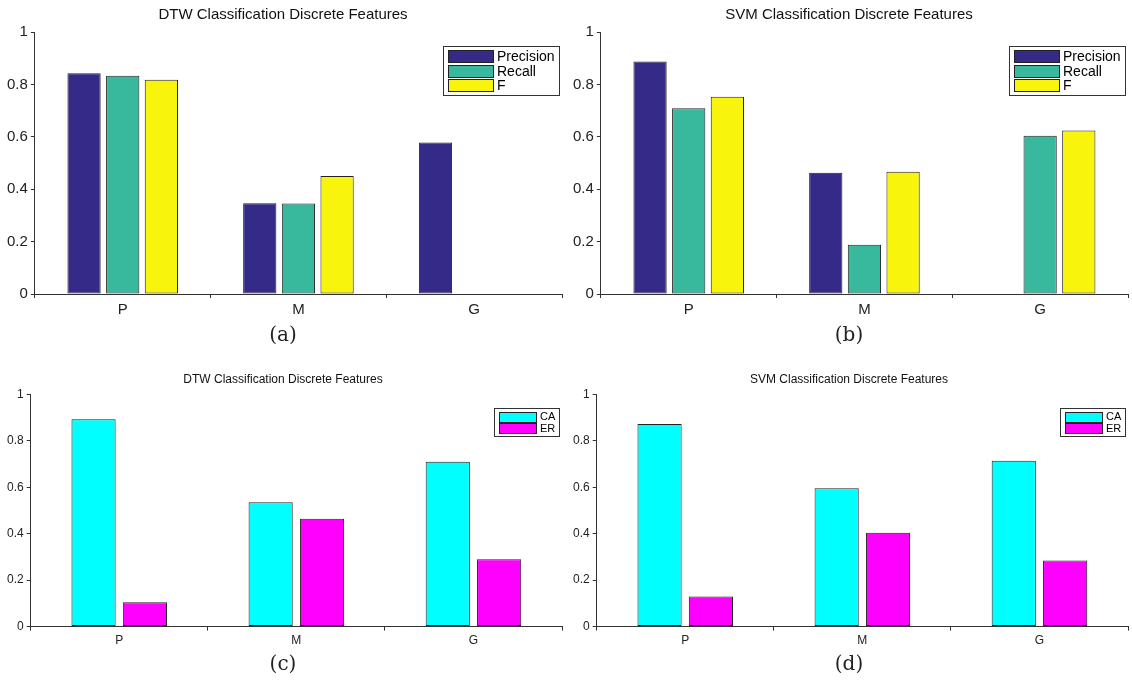 This screenshot has height=700, width=1132. I want to click on text: (b), so click(849, 334).